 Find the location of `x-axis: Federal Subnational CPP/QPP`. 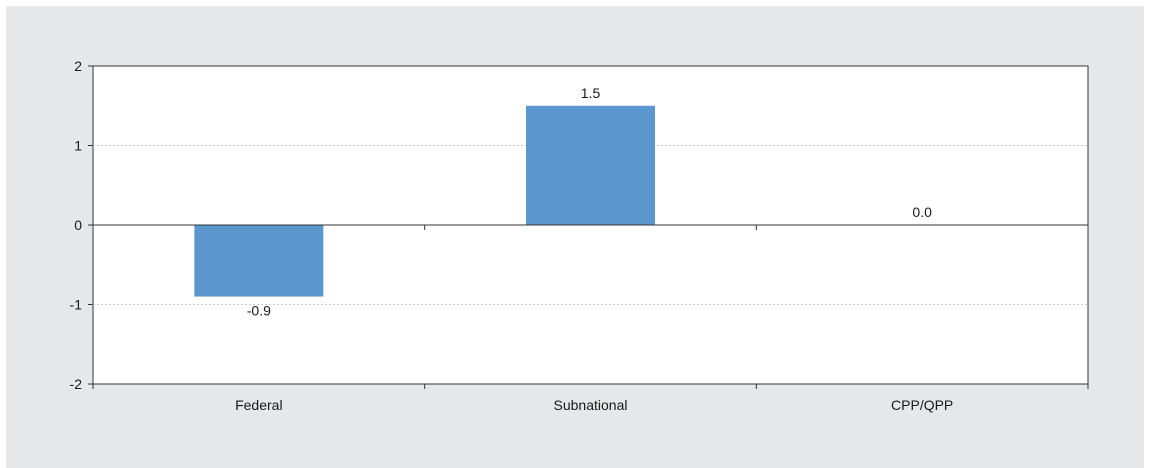

x-axis: Federal Subnational CPP/QPP is located at coordinates (590, 398).